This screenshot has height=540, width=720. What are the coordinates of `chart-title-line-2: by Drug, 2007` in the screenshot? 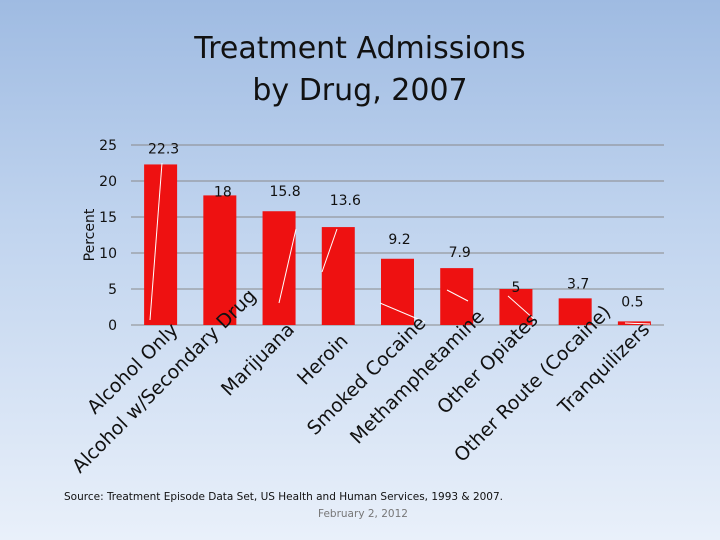 It's located at (360, 90).